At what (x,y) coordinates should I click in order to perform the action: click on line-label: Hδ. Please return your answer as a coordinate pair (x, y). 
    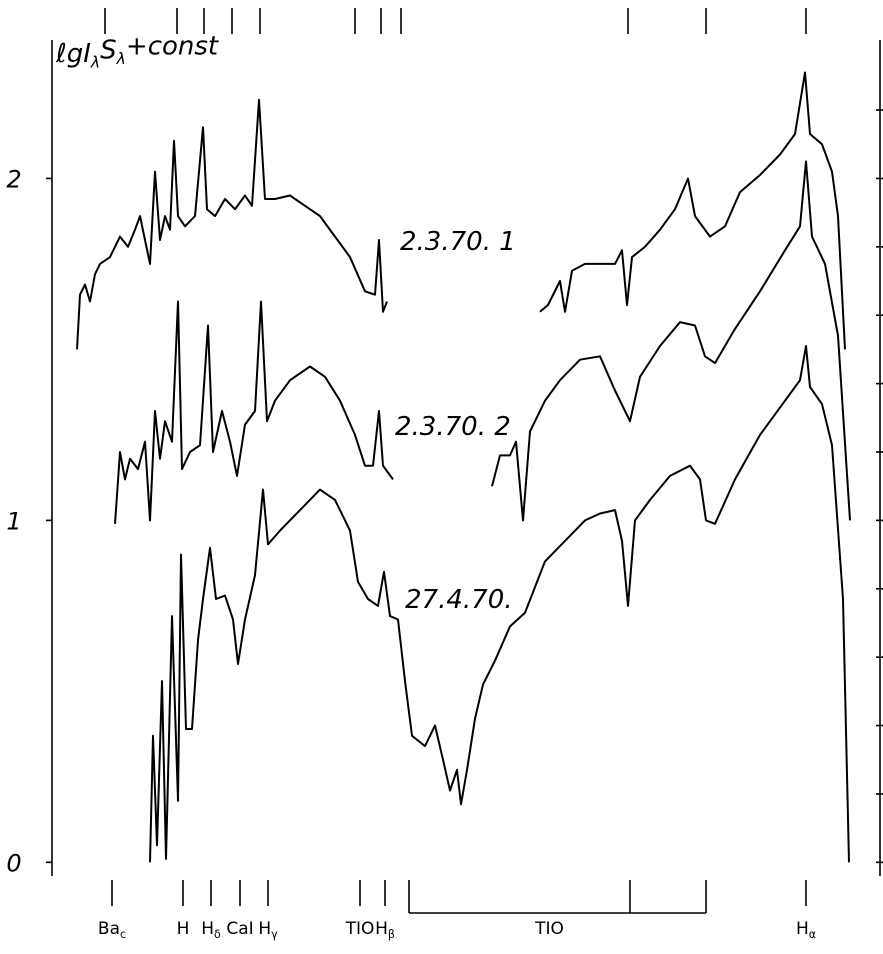
    Looking at the image, I should click on (211, 930).